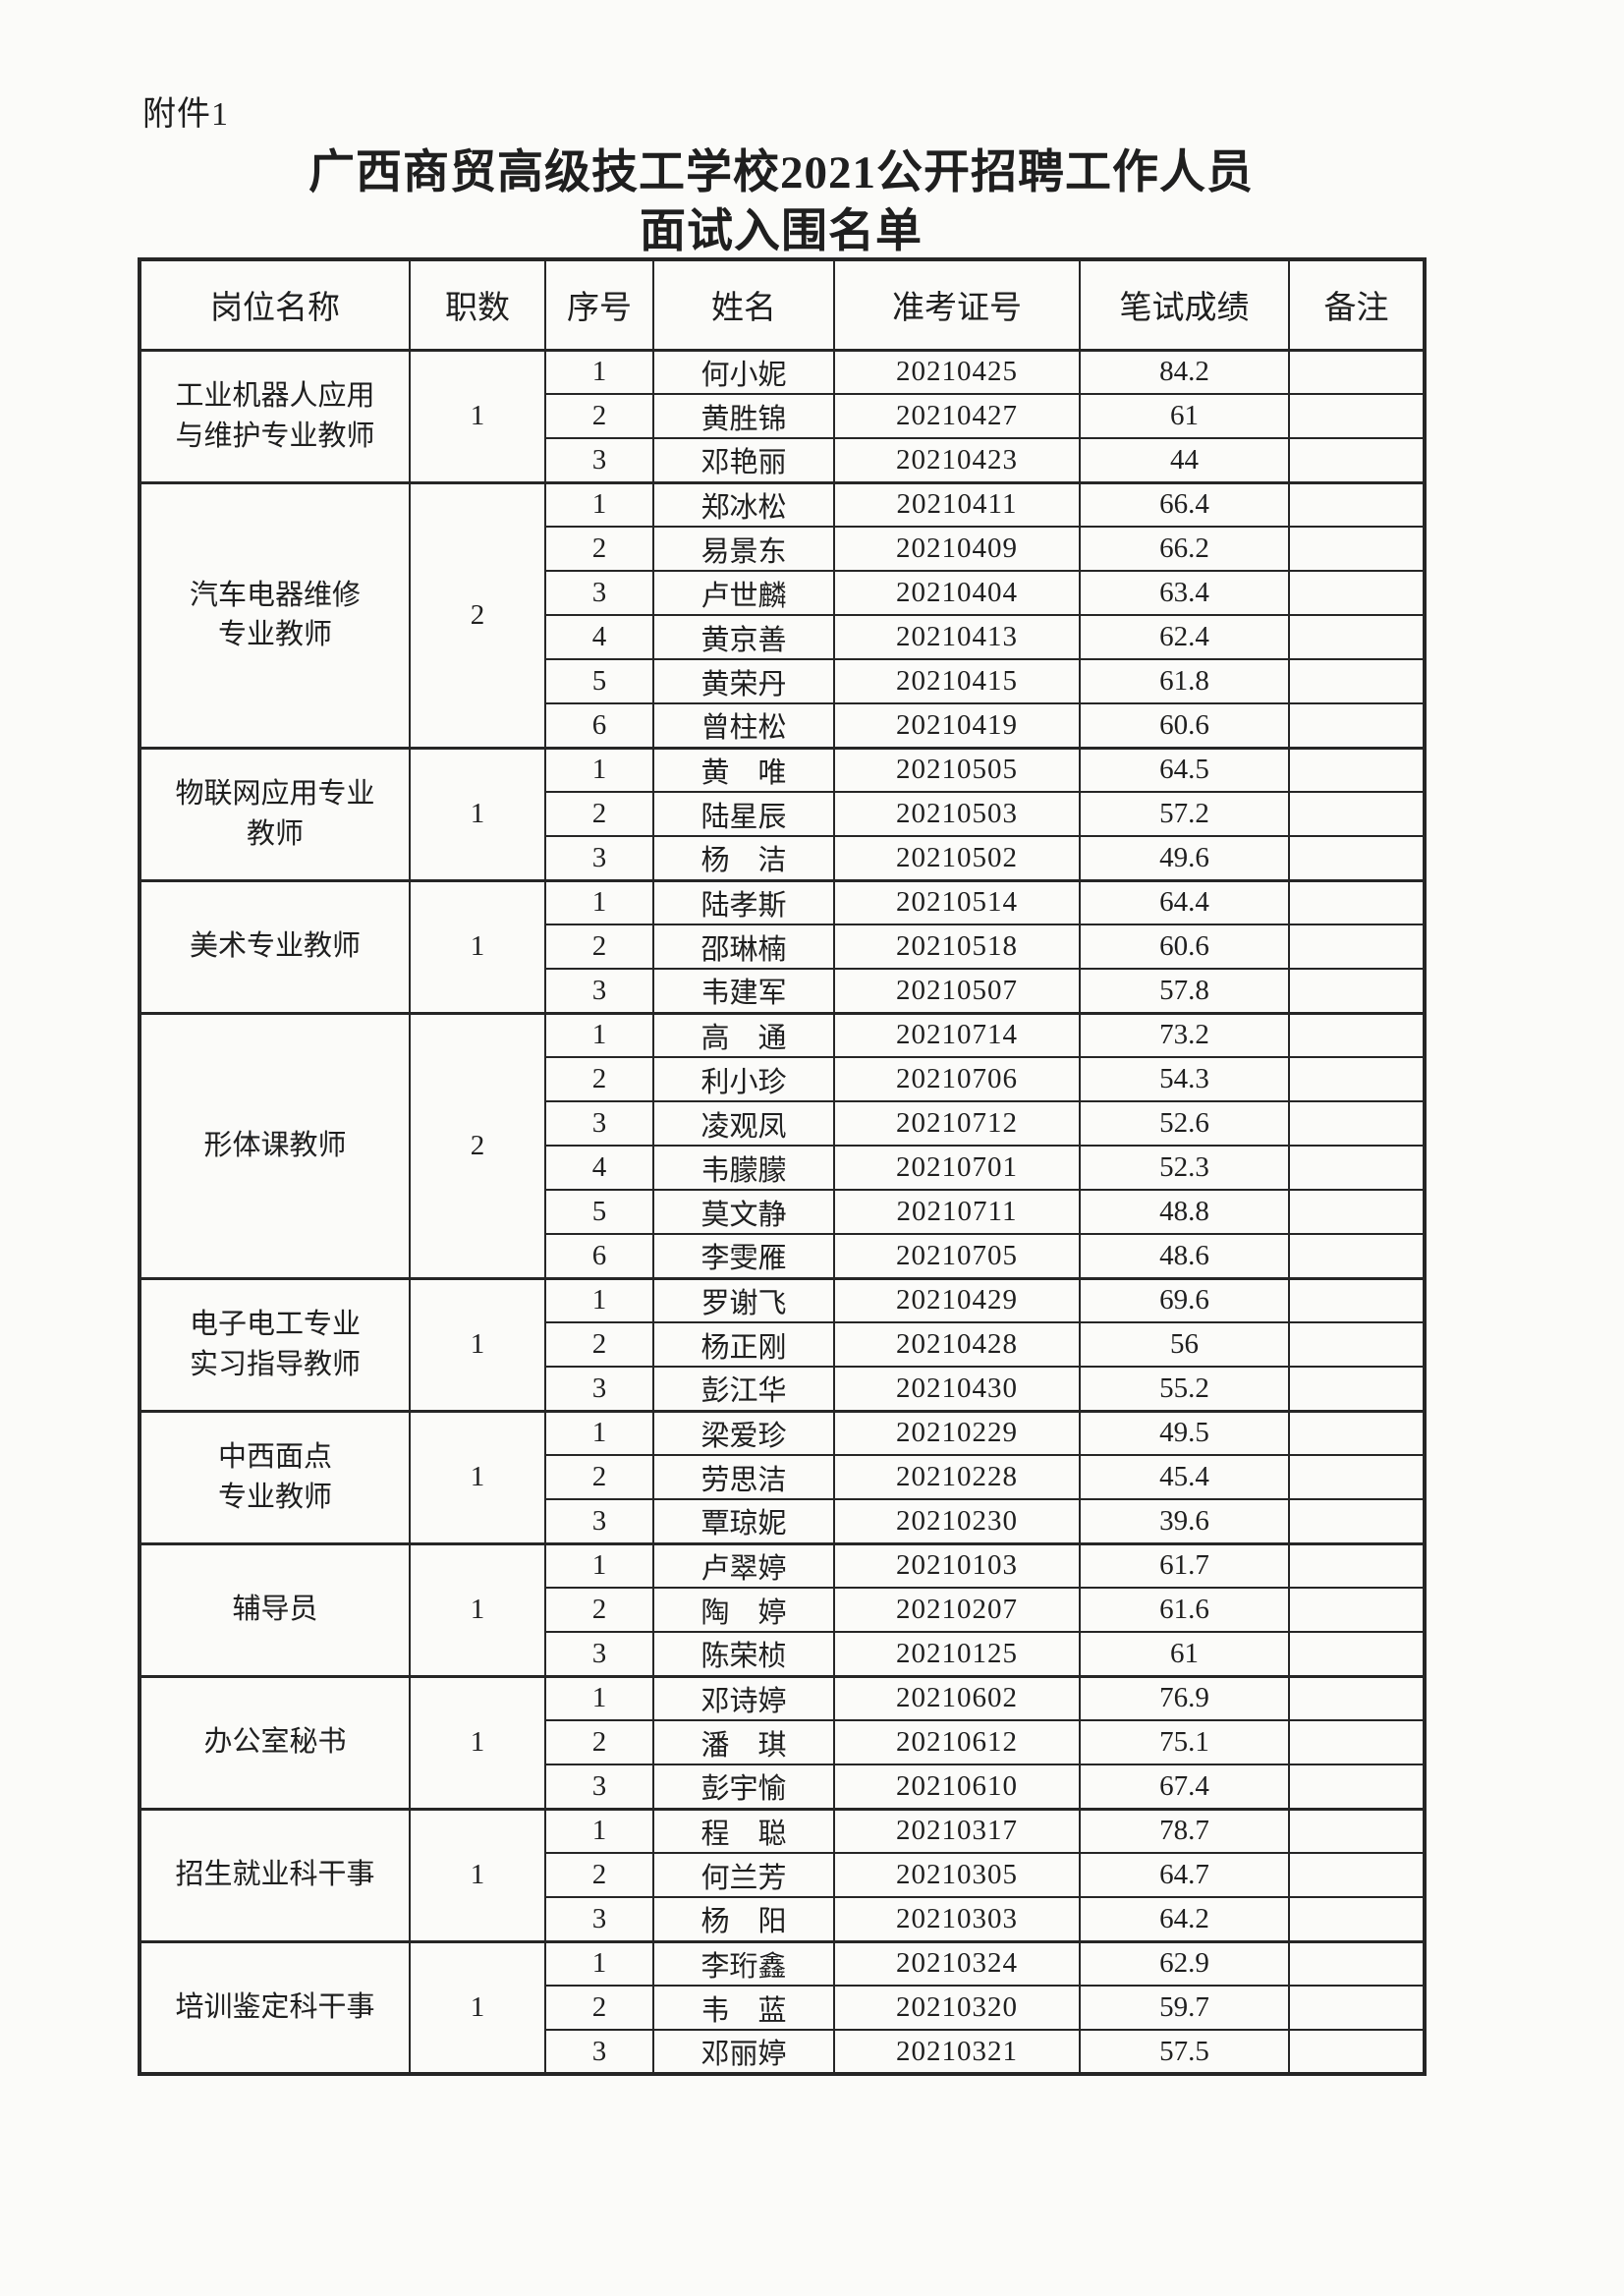 Image resolution: width=1624 pixels, height=2296 pixels. I want to click on candidate-row: 5 莫文静 20210711 48.8, so click(783, 1212).